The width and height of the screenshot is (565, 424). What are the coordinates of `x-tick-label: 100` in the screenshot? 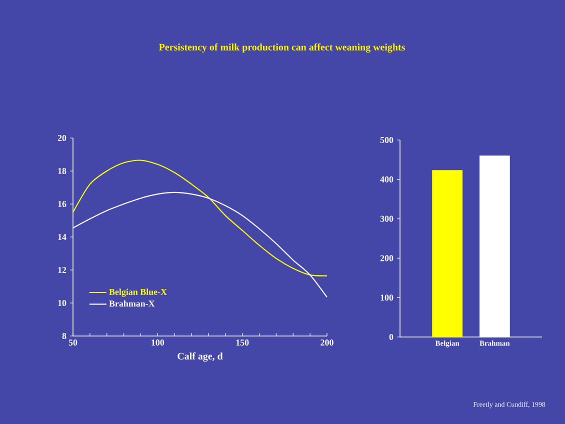 It's located at (158, 343).